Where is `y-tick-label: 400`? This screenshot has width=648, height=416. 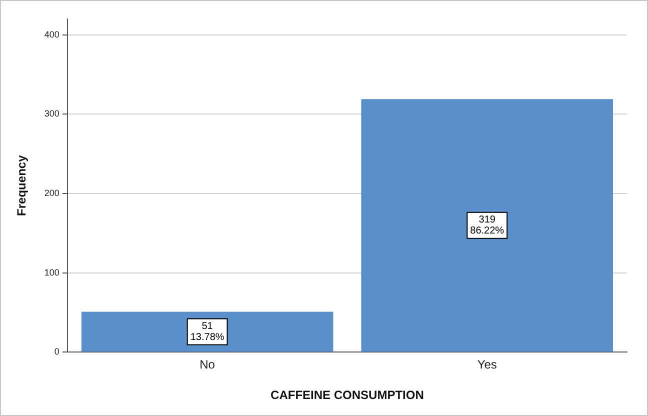 y-tick-label: 400 is located at coordinates (52, 34).